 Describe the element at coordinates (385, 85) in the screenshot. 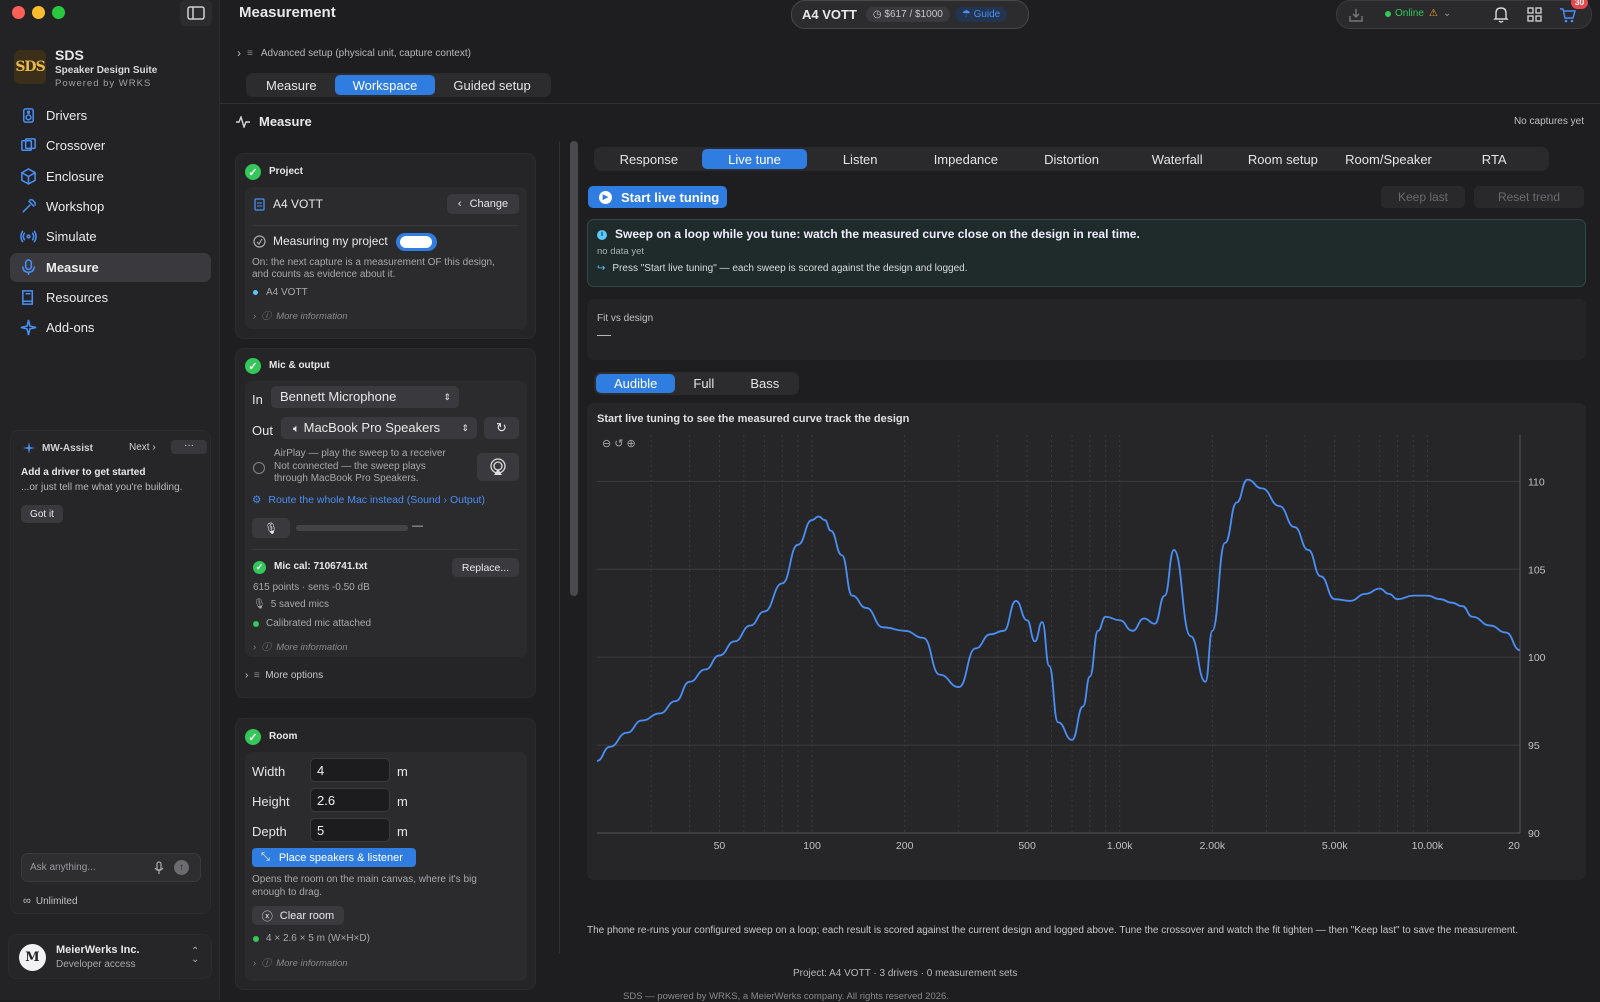

I see `tab-workspace: Workspace` at that location.